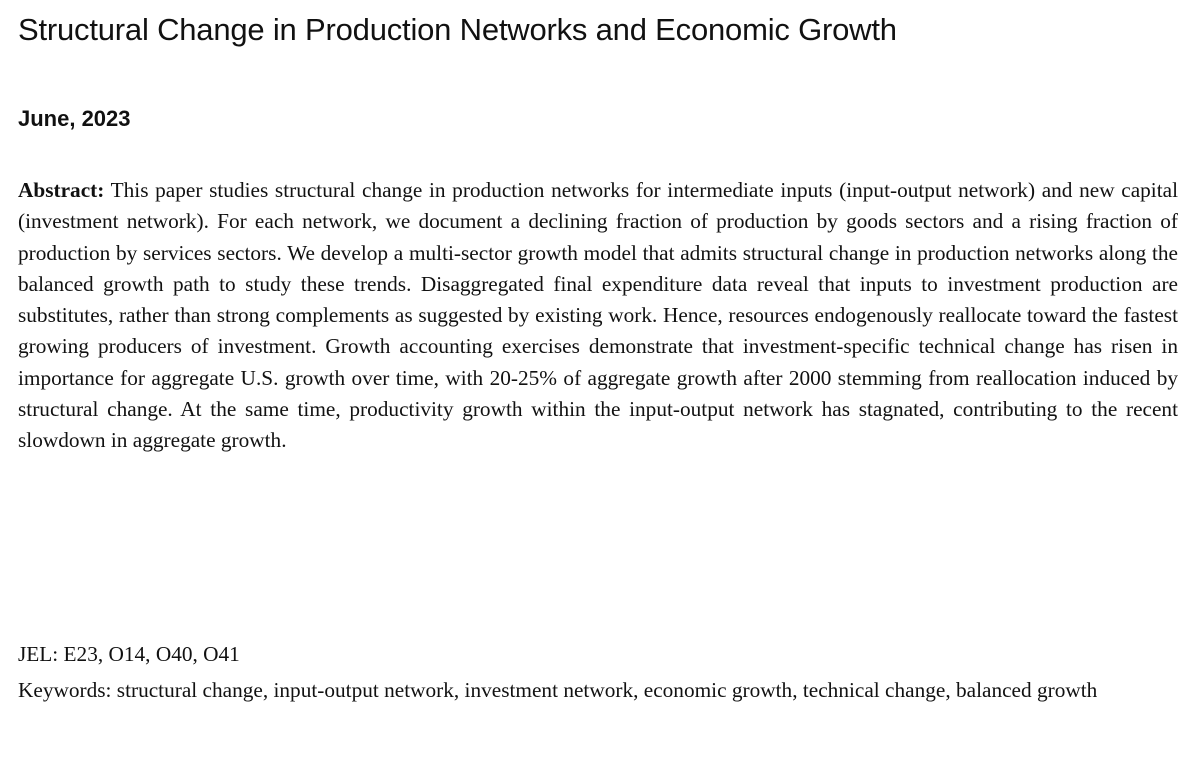 The height and width of the screenshot is (765, 1200). Describe the element at coordinates (74, 118) in the screenshot. I see `paper-date: June, 2023` at that location.